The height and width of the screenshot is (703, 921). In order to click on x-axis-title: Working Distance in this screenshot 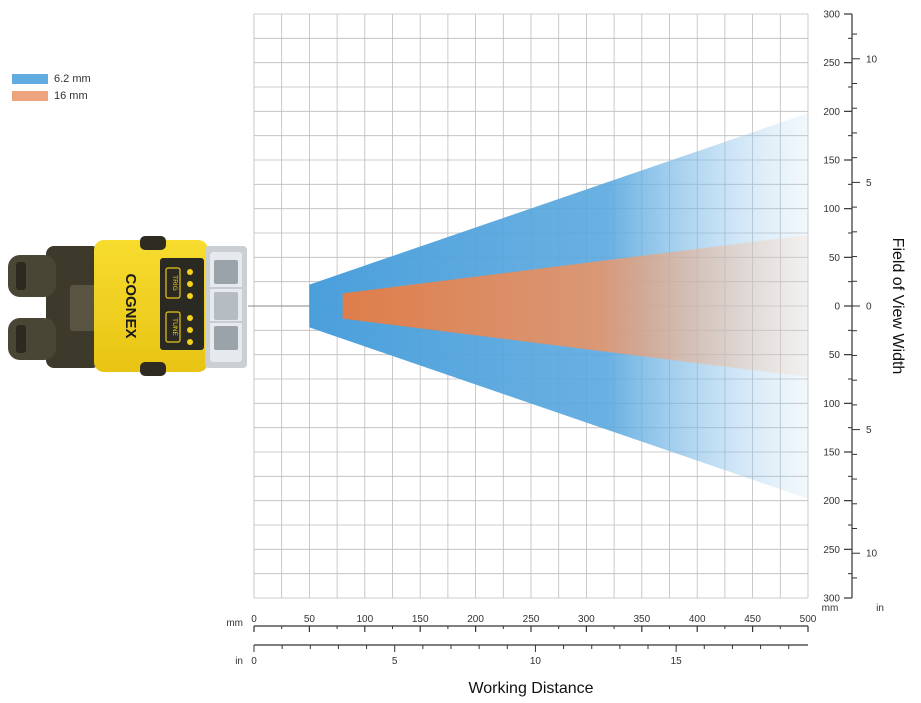, I will do `click(530, 688)`.